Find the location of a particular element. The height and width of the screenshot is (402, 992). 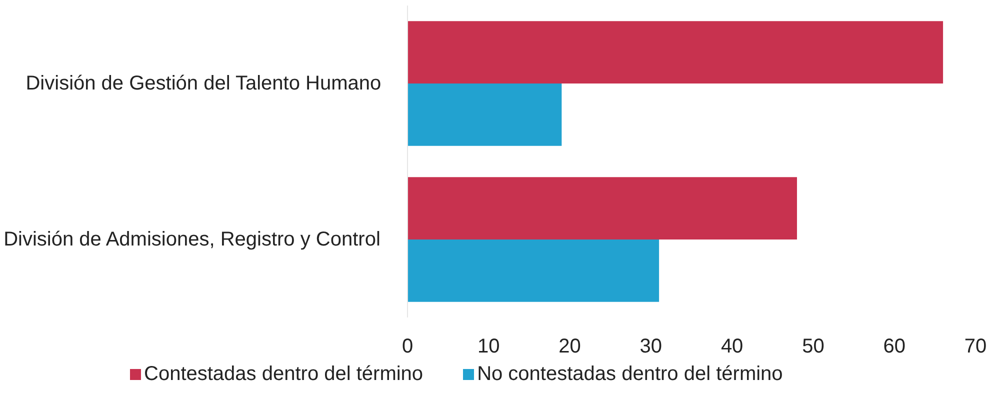

legend-item: Contestadas dentro del término is located at coordinates (277, 374).